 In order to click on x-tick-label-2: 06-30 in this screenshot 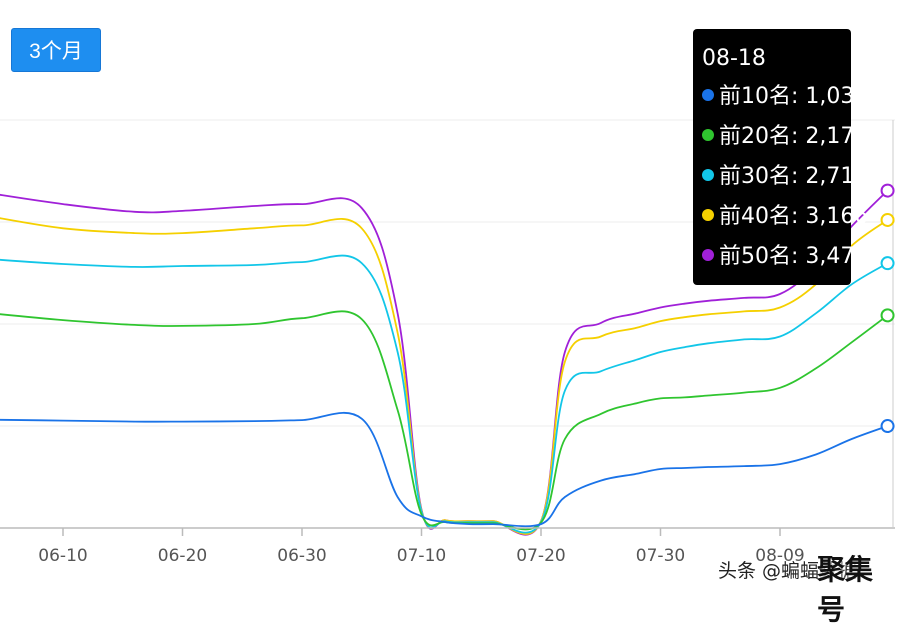, I will do `click(301, 556)`.